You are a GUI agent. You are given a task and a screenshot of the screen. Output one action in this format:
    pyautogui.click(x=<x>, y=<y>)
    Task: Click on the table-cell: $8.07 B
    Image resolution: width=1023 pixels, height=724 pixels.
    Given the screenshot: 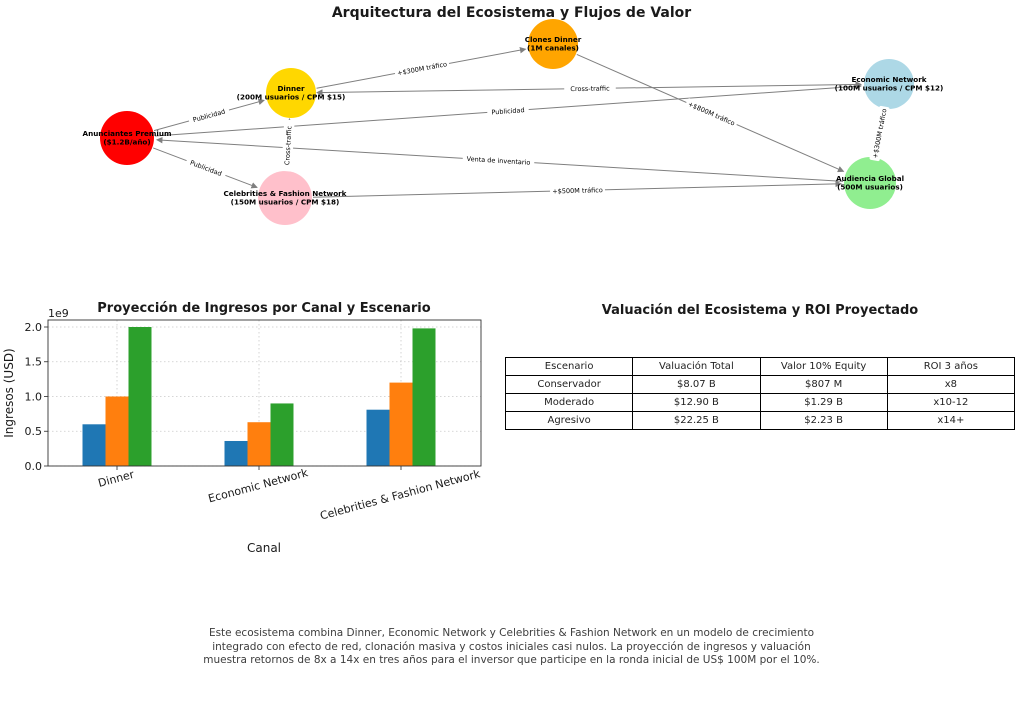 What is the action you would take?
    pyautogui.click(x=696, y=384)
    